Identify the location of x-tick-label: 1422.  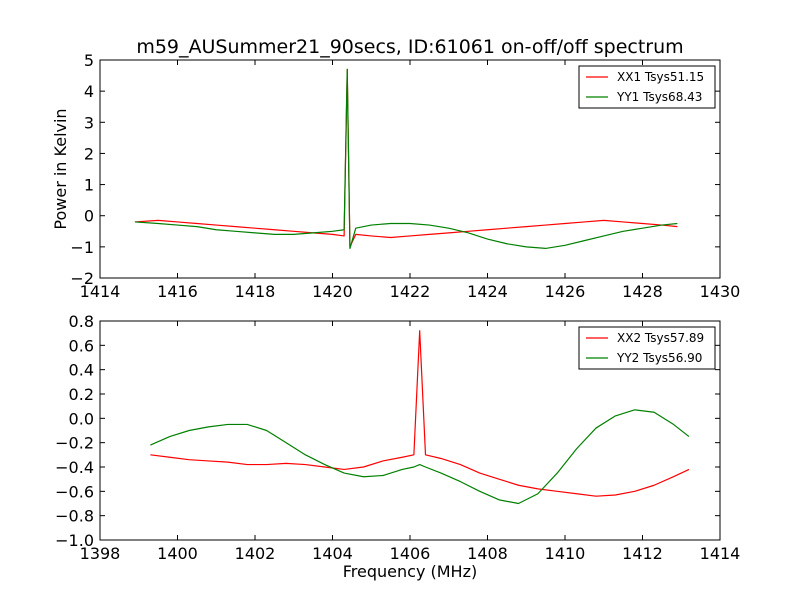
(410, 291).